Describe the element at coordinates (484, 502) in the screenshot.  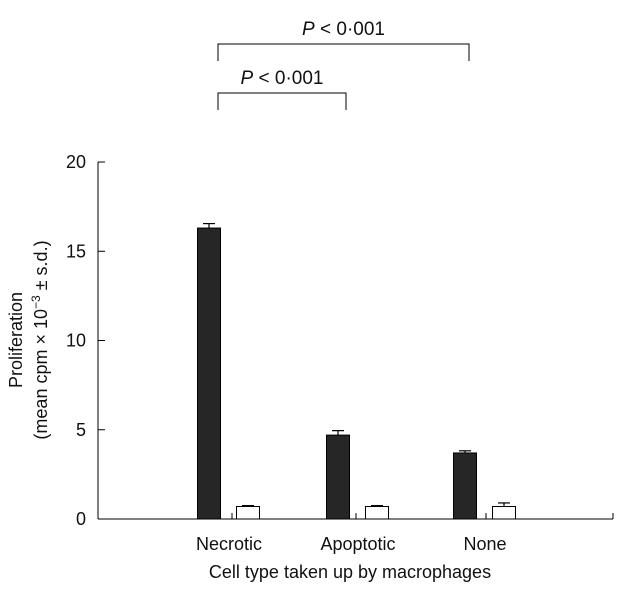
I see `bar-group-none: None` at that location.